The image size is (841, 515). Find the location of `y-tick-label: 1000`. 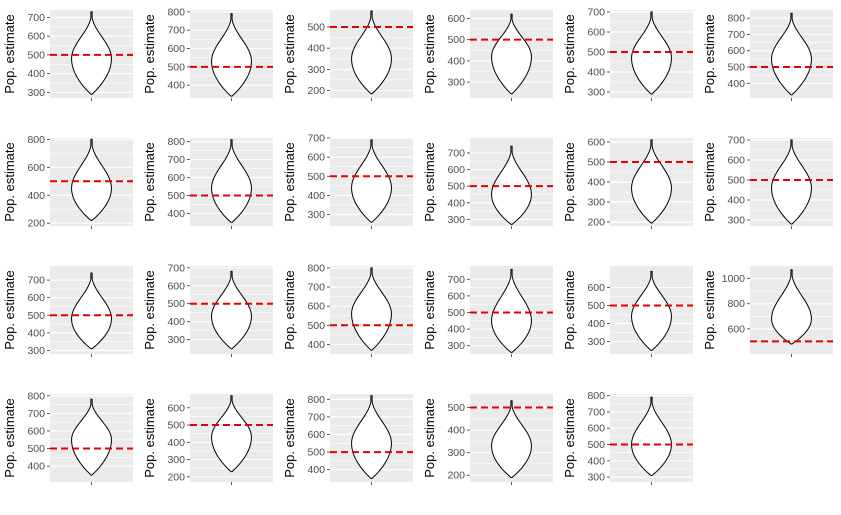

y-tick-label: 1000 is located at coordinates (734, 279).